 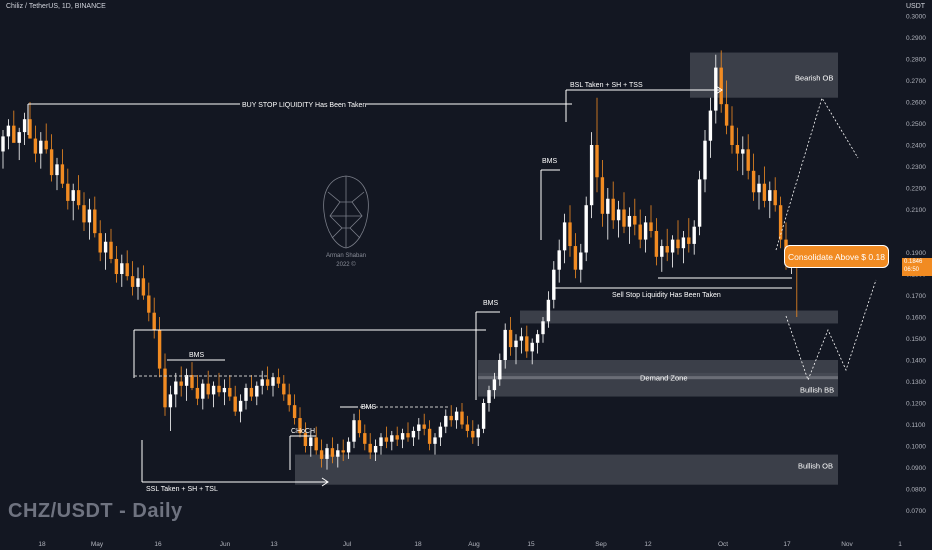 I want to click on brain-logo-icon, so click(x=346, y=212).